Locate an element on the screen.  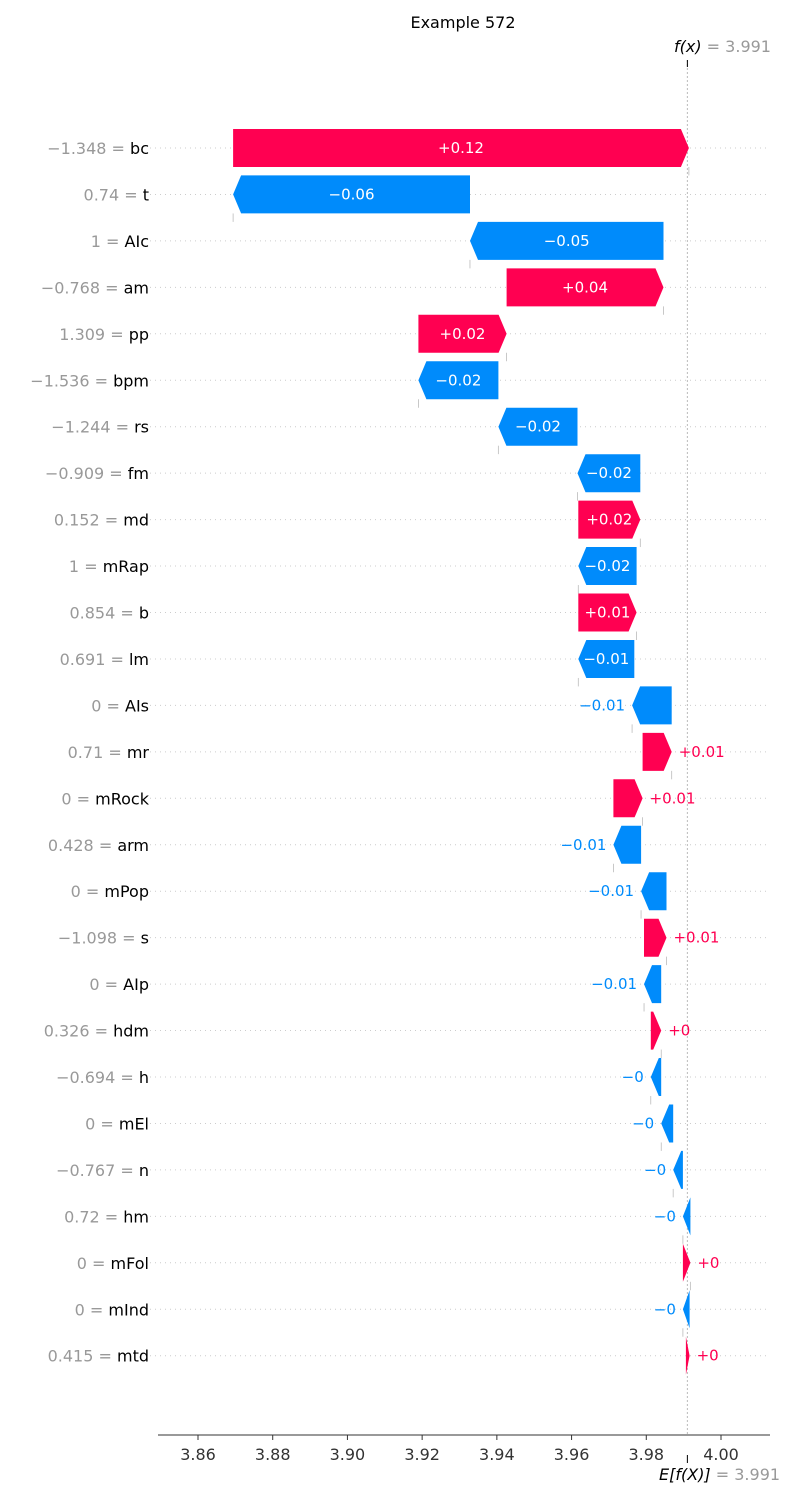
feature-name: mFol is located at coordinates (130, 1263).